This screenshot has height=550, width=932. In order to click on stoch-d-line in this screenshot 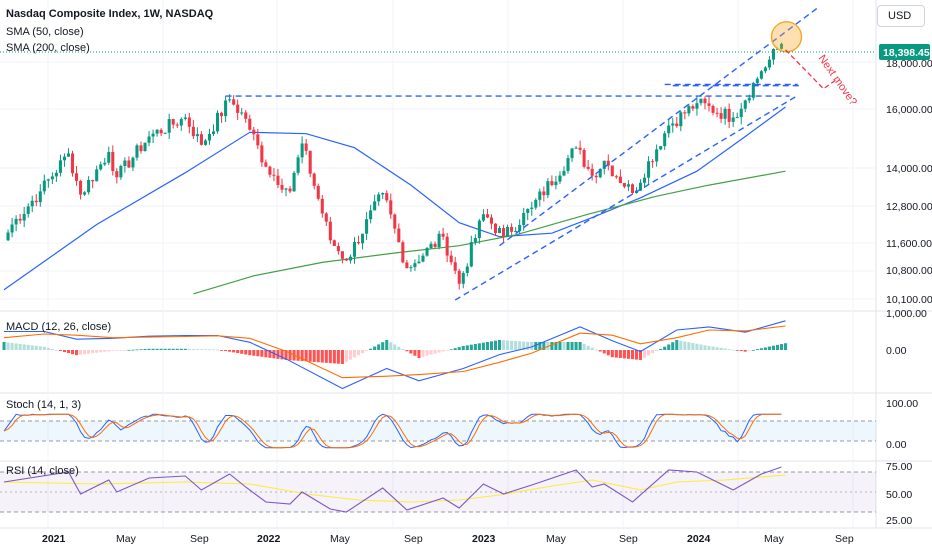, I will do `click(392, 431)`.